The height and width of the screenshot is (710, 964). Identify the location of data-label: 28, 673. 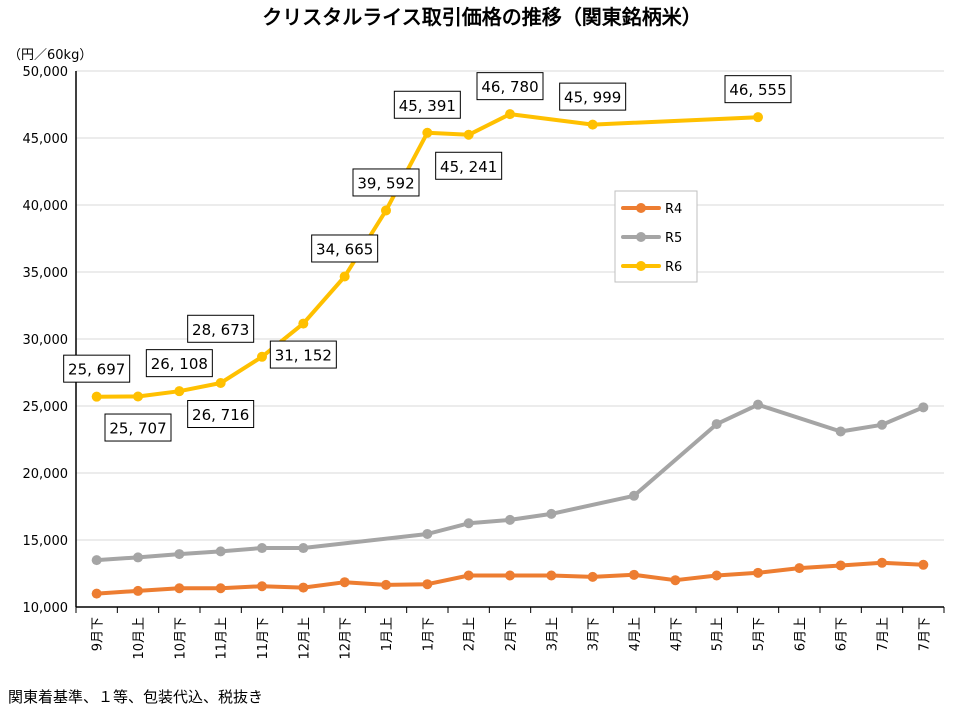
(221, 328).